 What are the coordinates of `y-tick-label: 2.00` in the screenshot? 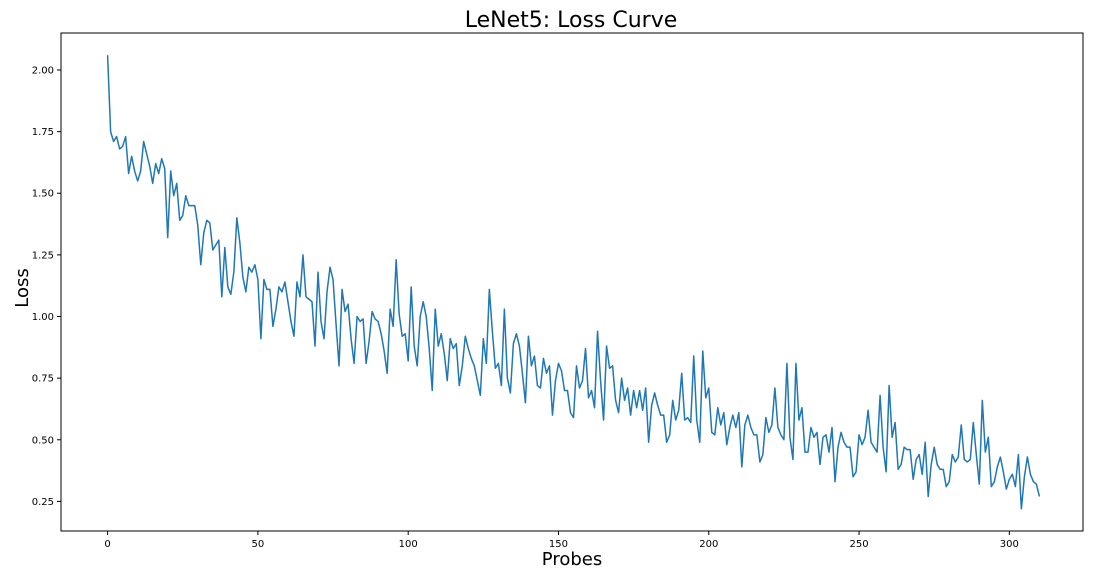 It's located at (43, 70).